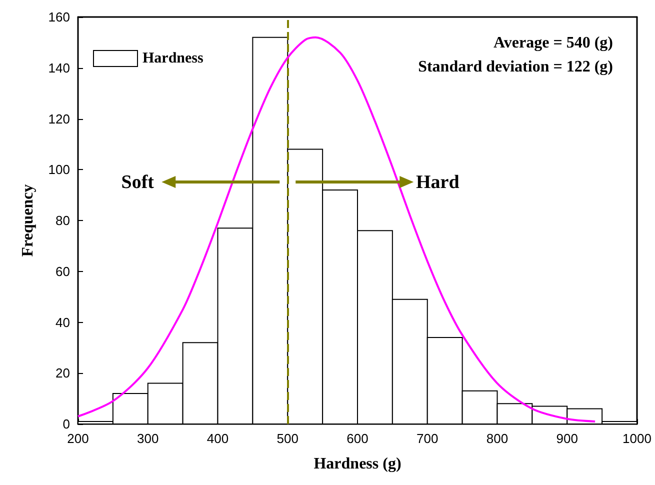  I want to click on annotation: Soft, so click(138, 182).